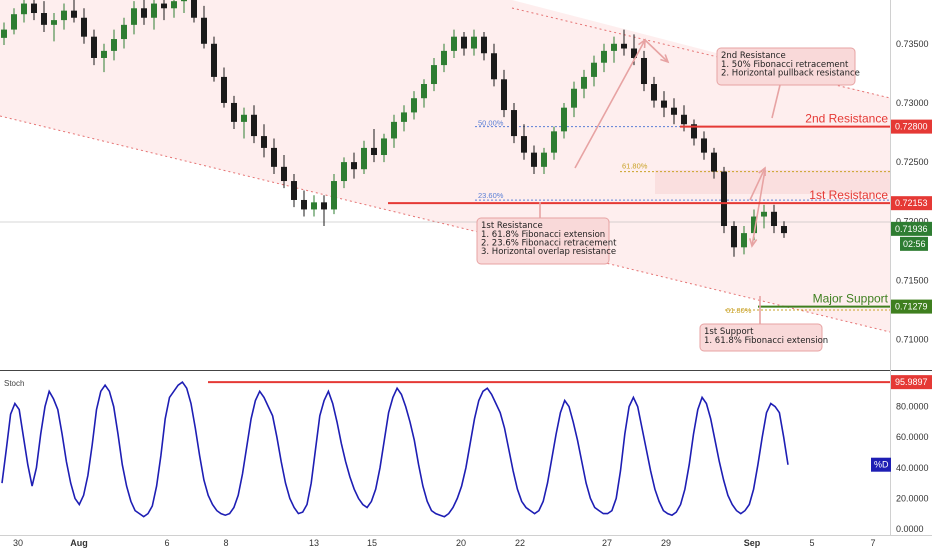  Describe the element at coordinates (911, 382) in the screenshot. I see `stoch-level-badge` at that location.